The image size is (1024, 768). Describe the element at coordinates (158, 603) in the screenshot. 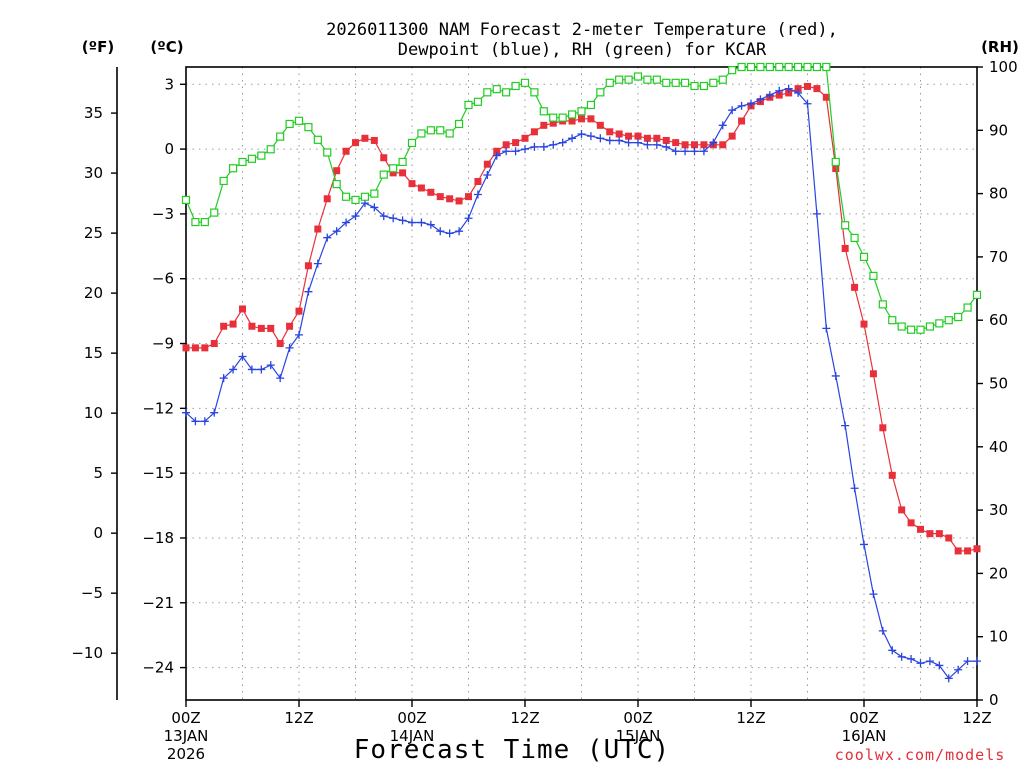

I see `celsius-tick-label: −21` at that location.